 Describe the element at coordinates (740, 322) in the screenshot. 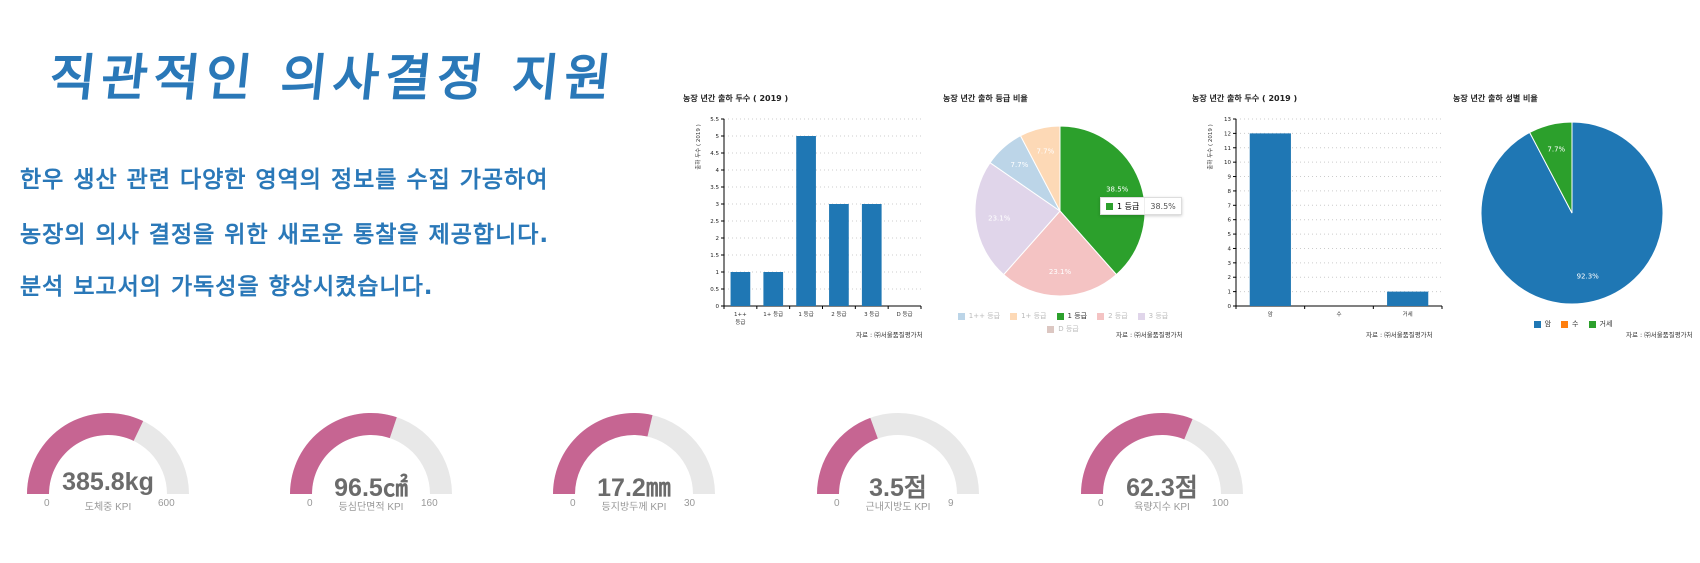

I see `x-tick-label: 등급` at that location.